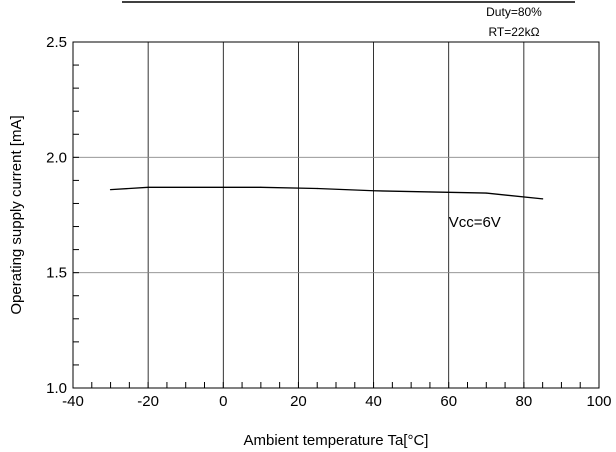 Image resolution: width=616 pixels, height=452 pixels. Describe the element at coordinates (524, 401) in the screenshot. I see `x-tick-label: 80` at that location.